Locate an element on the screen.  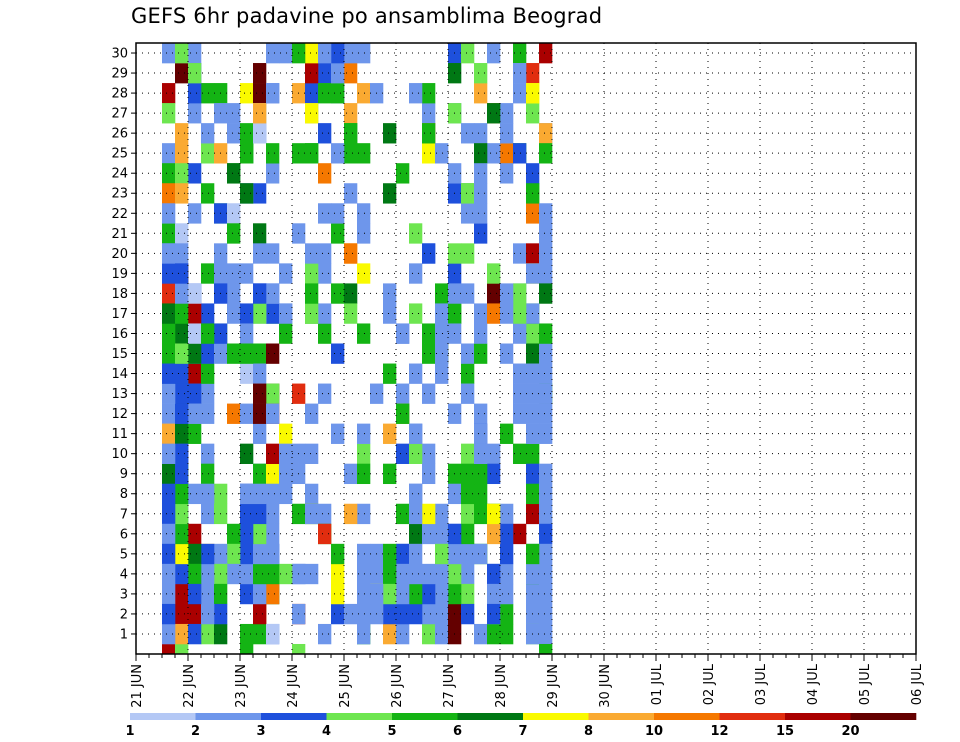
y-tick-label: 21 is located at coordinates (119, 234).